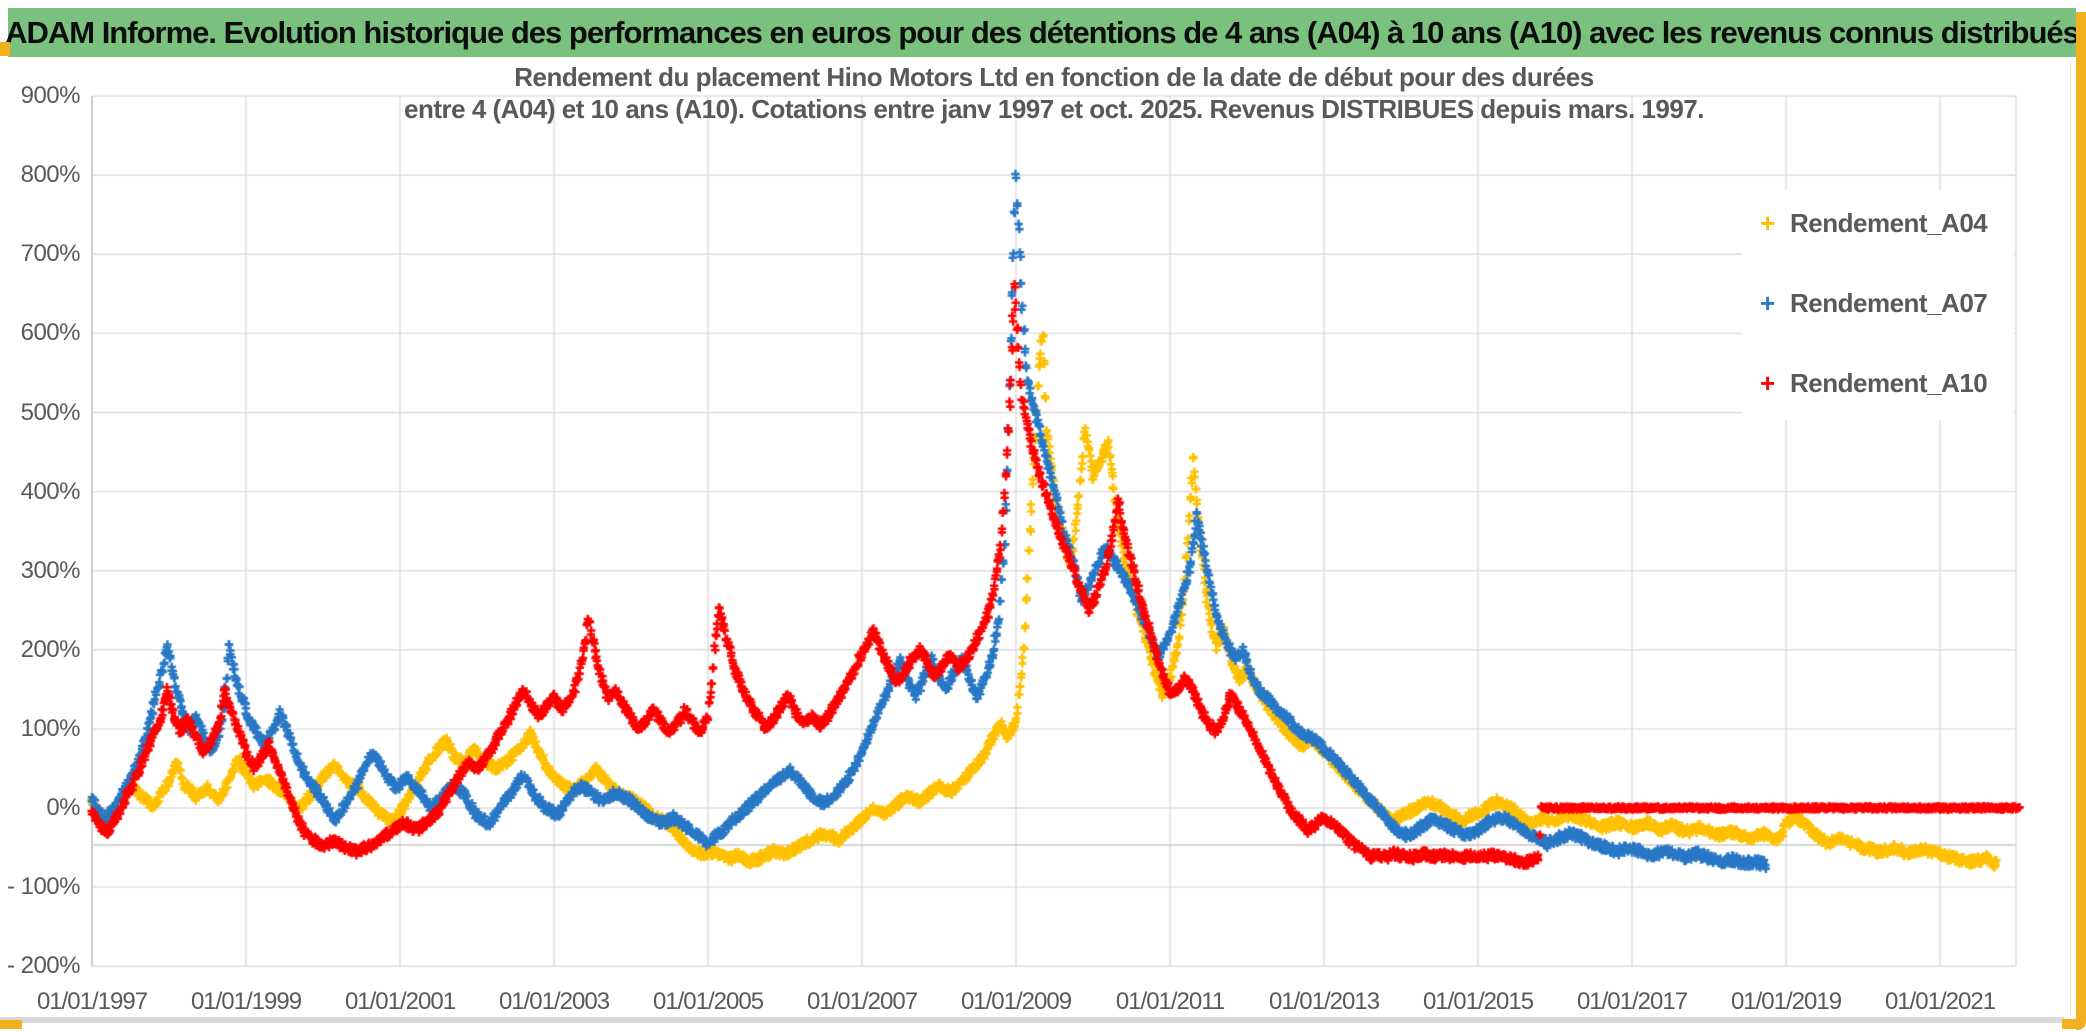  I want to click on y-axis-label: 500%, so click(50, 412).